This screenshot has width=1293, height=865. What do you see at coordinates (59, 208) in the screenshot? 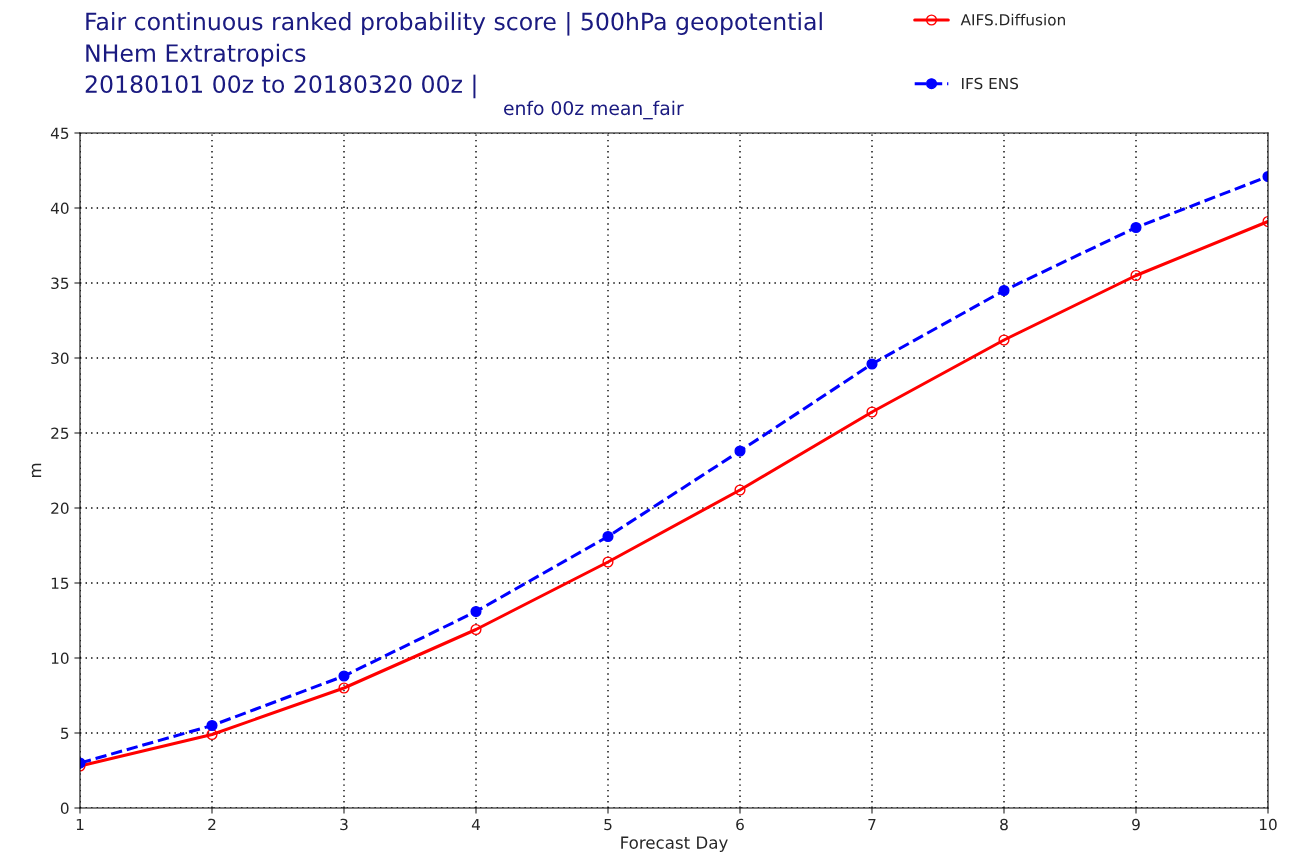
I see `y-tick-label: 40` at bounding box center [59, 208].